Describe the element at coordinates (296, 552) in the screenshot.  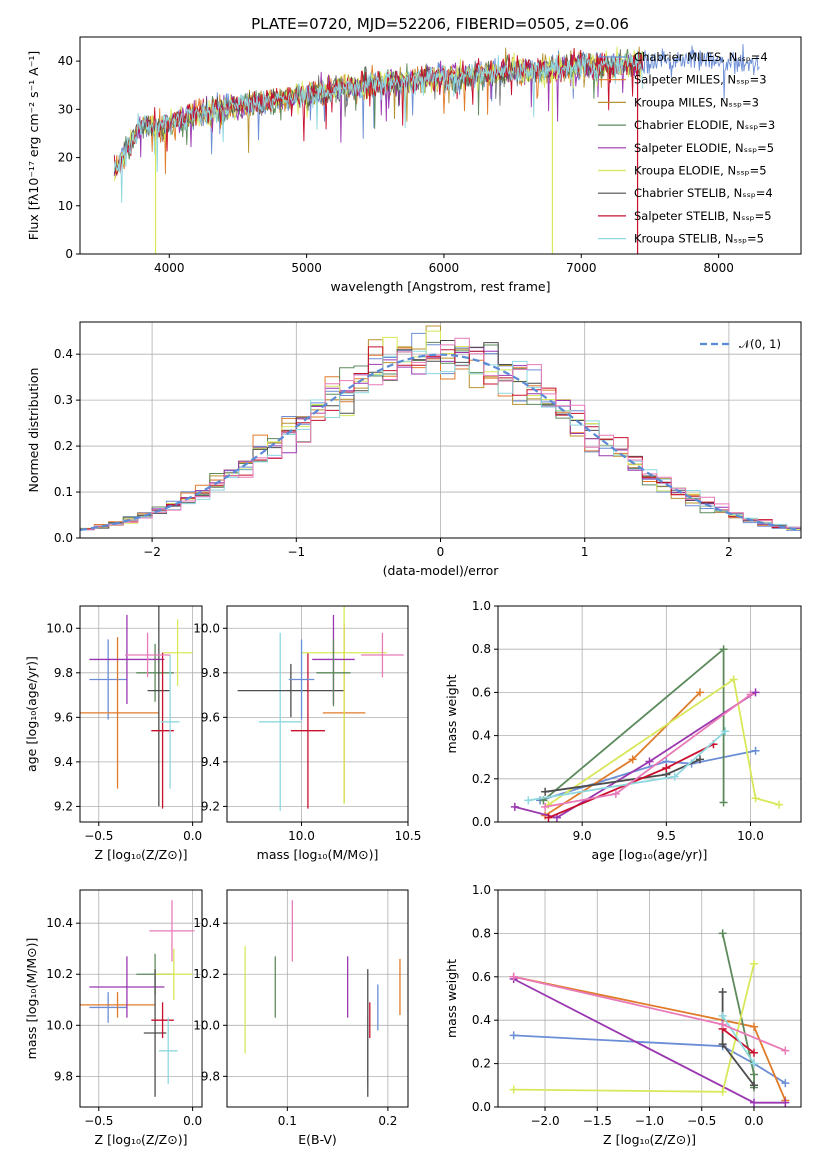
I see `x-tick-label: −1` at that location.